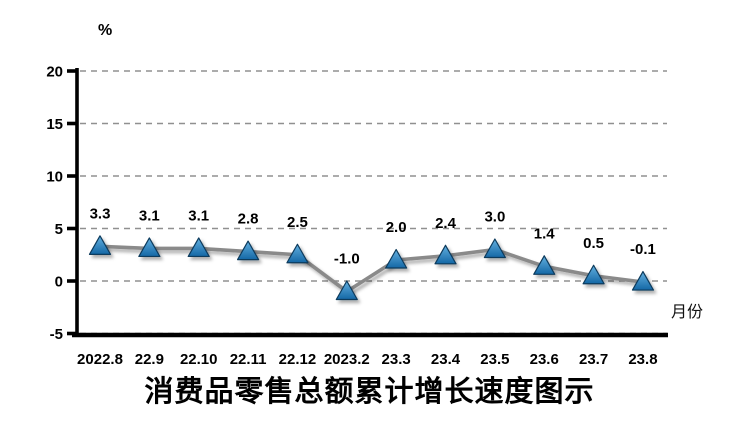 This screenshot has height=426, width=739. Describe the element at coordinates (100, 213) in the screenshot. I see `data-label: 3.3` at that location.